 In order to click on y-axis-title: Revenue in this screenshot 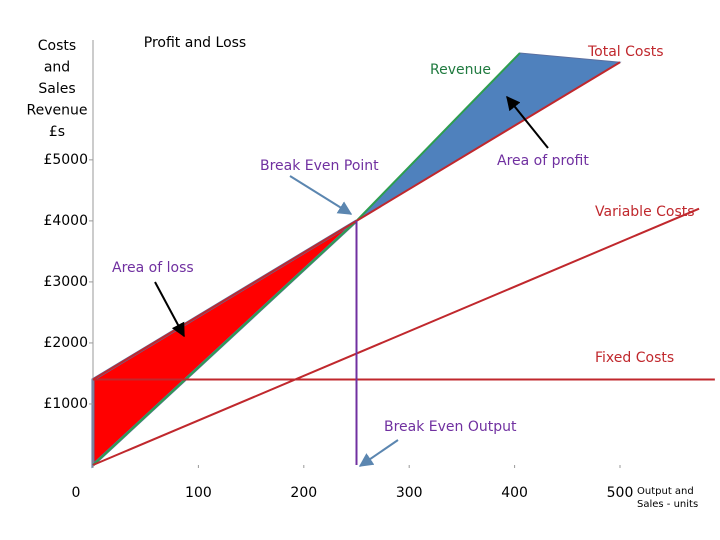, I will do `click(57, 111)`.